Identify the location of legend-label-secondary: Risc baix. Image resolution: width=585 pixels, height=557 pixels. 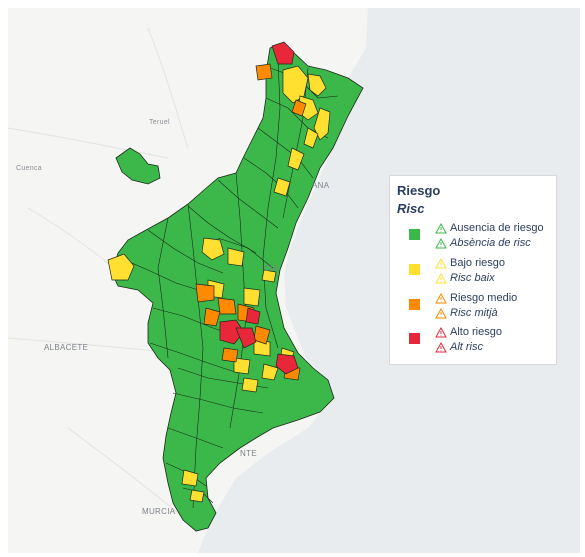
(472, 278).